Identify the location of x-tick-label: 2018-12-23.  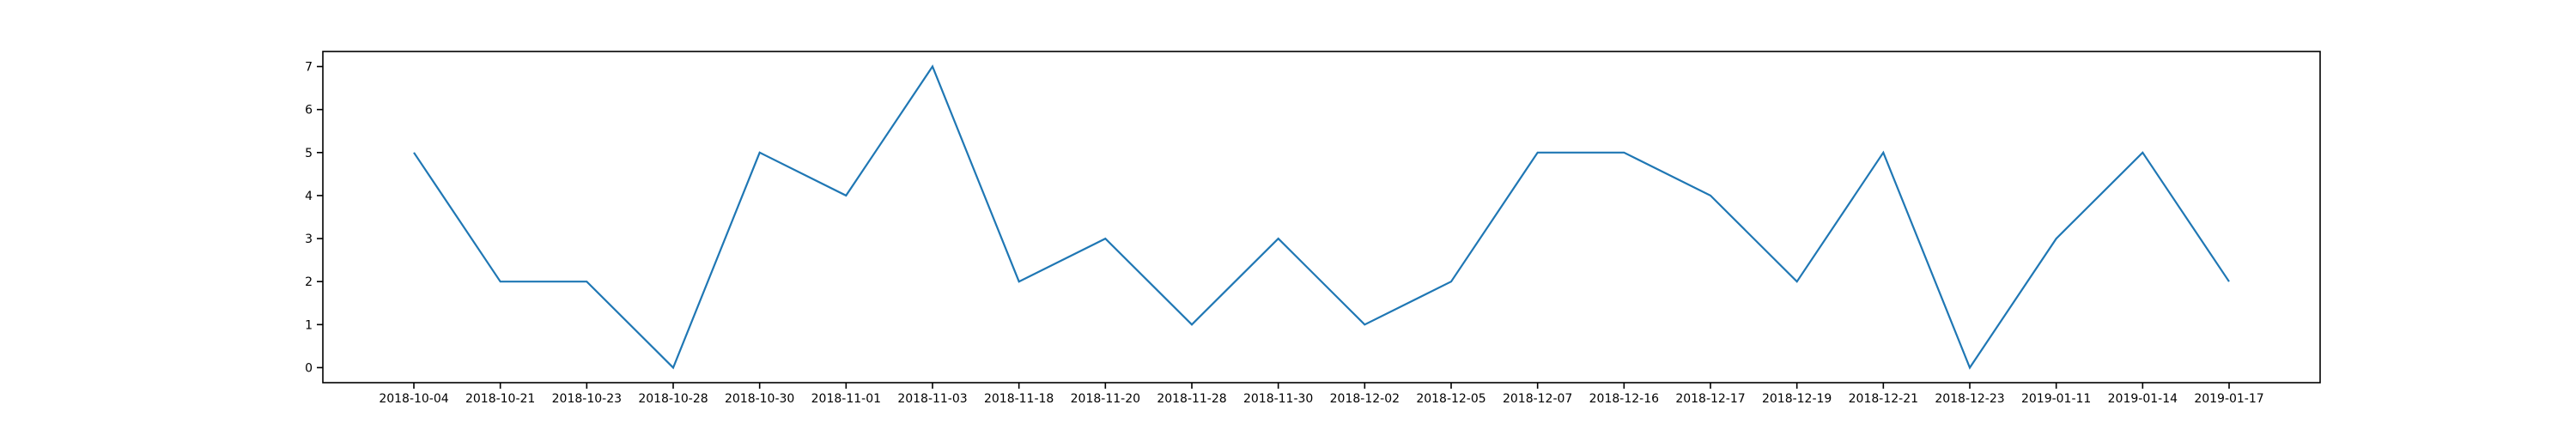
(1969, 399).